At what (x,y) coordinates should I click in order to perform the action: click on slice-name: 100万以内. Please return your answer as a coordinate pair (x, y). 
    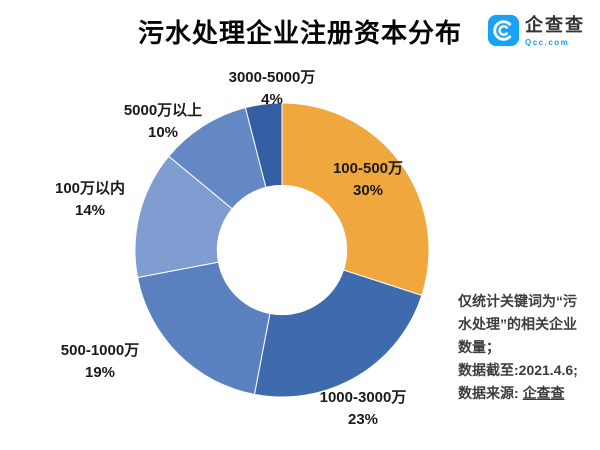
    Looking at the image, I should click on (90, 188).